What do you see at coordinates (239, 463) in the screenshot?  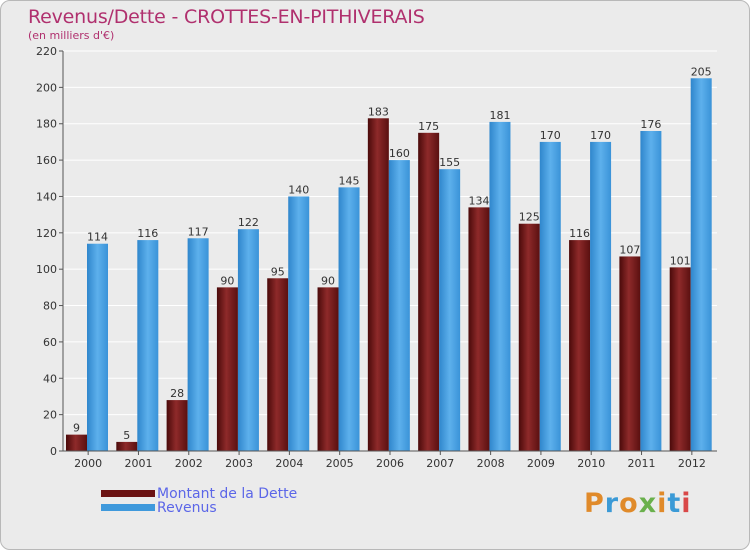 I see `x-tick-label: 2003` at bounding box center [239, 463].